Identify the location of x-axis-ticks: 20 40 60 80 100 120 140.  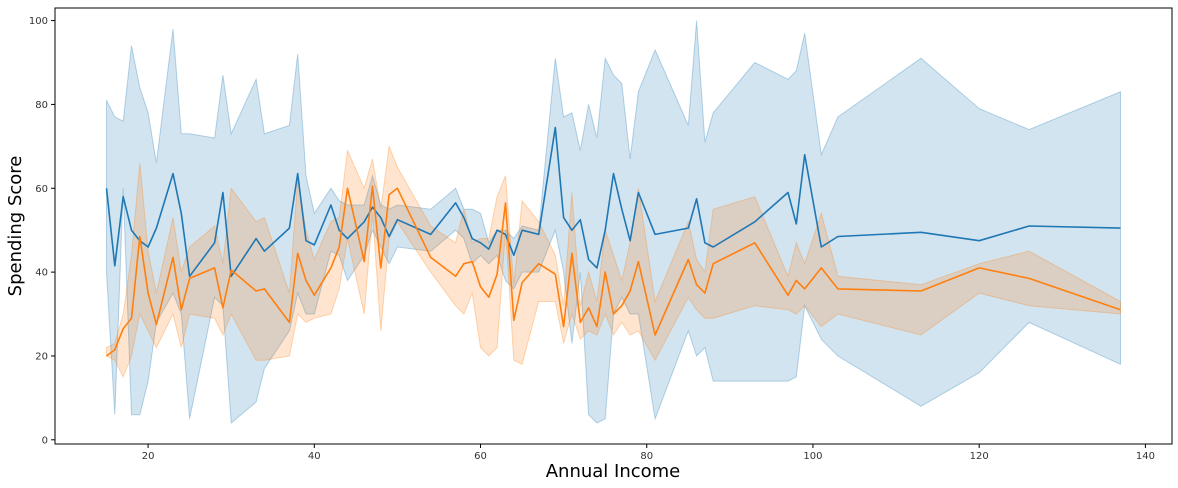
(648, 453).